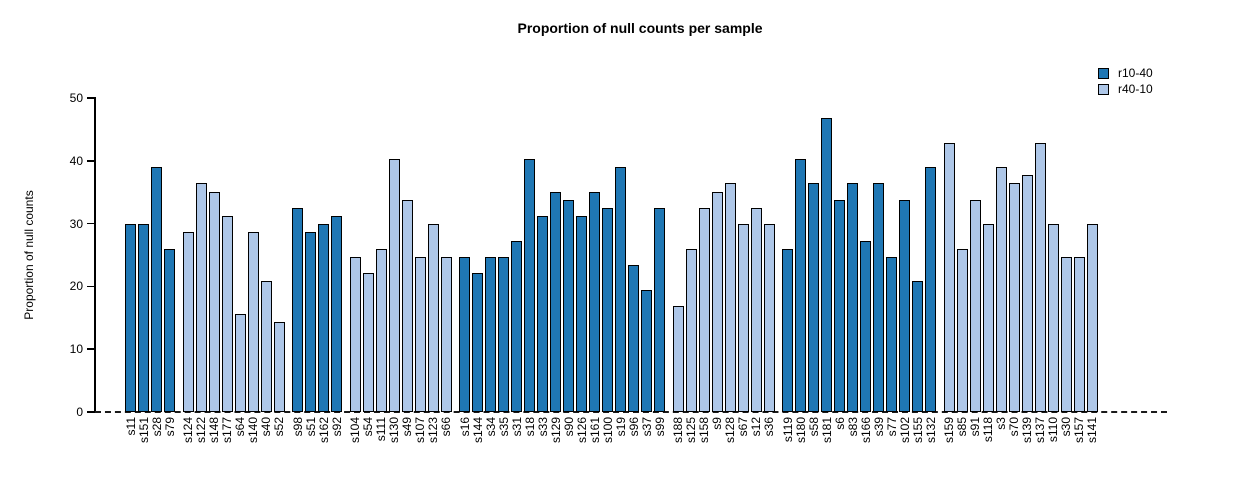 This screenshot has width=1238, height=500. Describe the element at coordinates (1053, 318) in the screenshot. I see `bar-s110` at that location.